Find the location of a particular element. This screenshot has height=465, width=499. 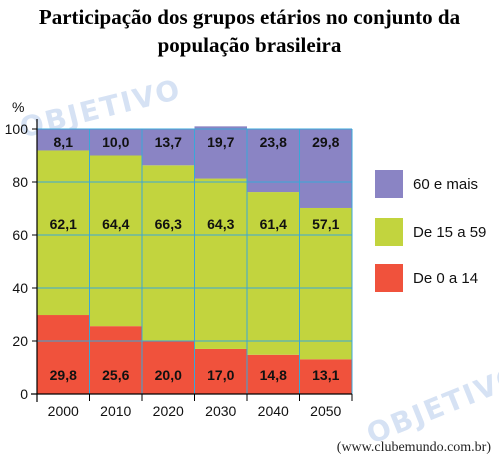

x-tick-label-2050: 2050 is located at coordinates (325, 411).